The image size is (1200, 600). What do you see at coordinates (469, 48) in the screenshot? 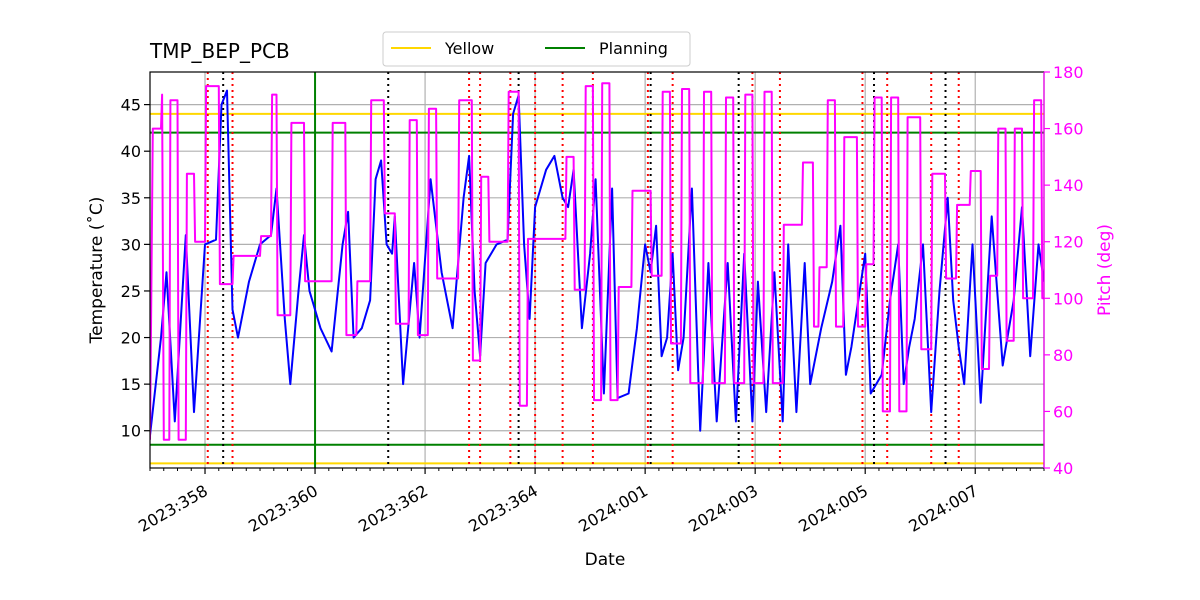
I see `legend-yellow-label: Yellow` at bounding box center [469, 48].